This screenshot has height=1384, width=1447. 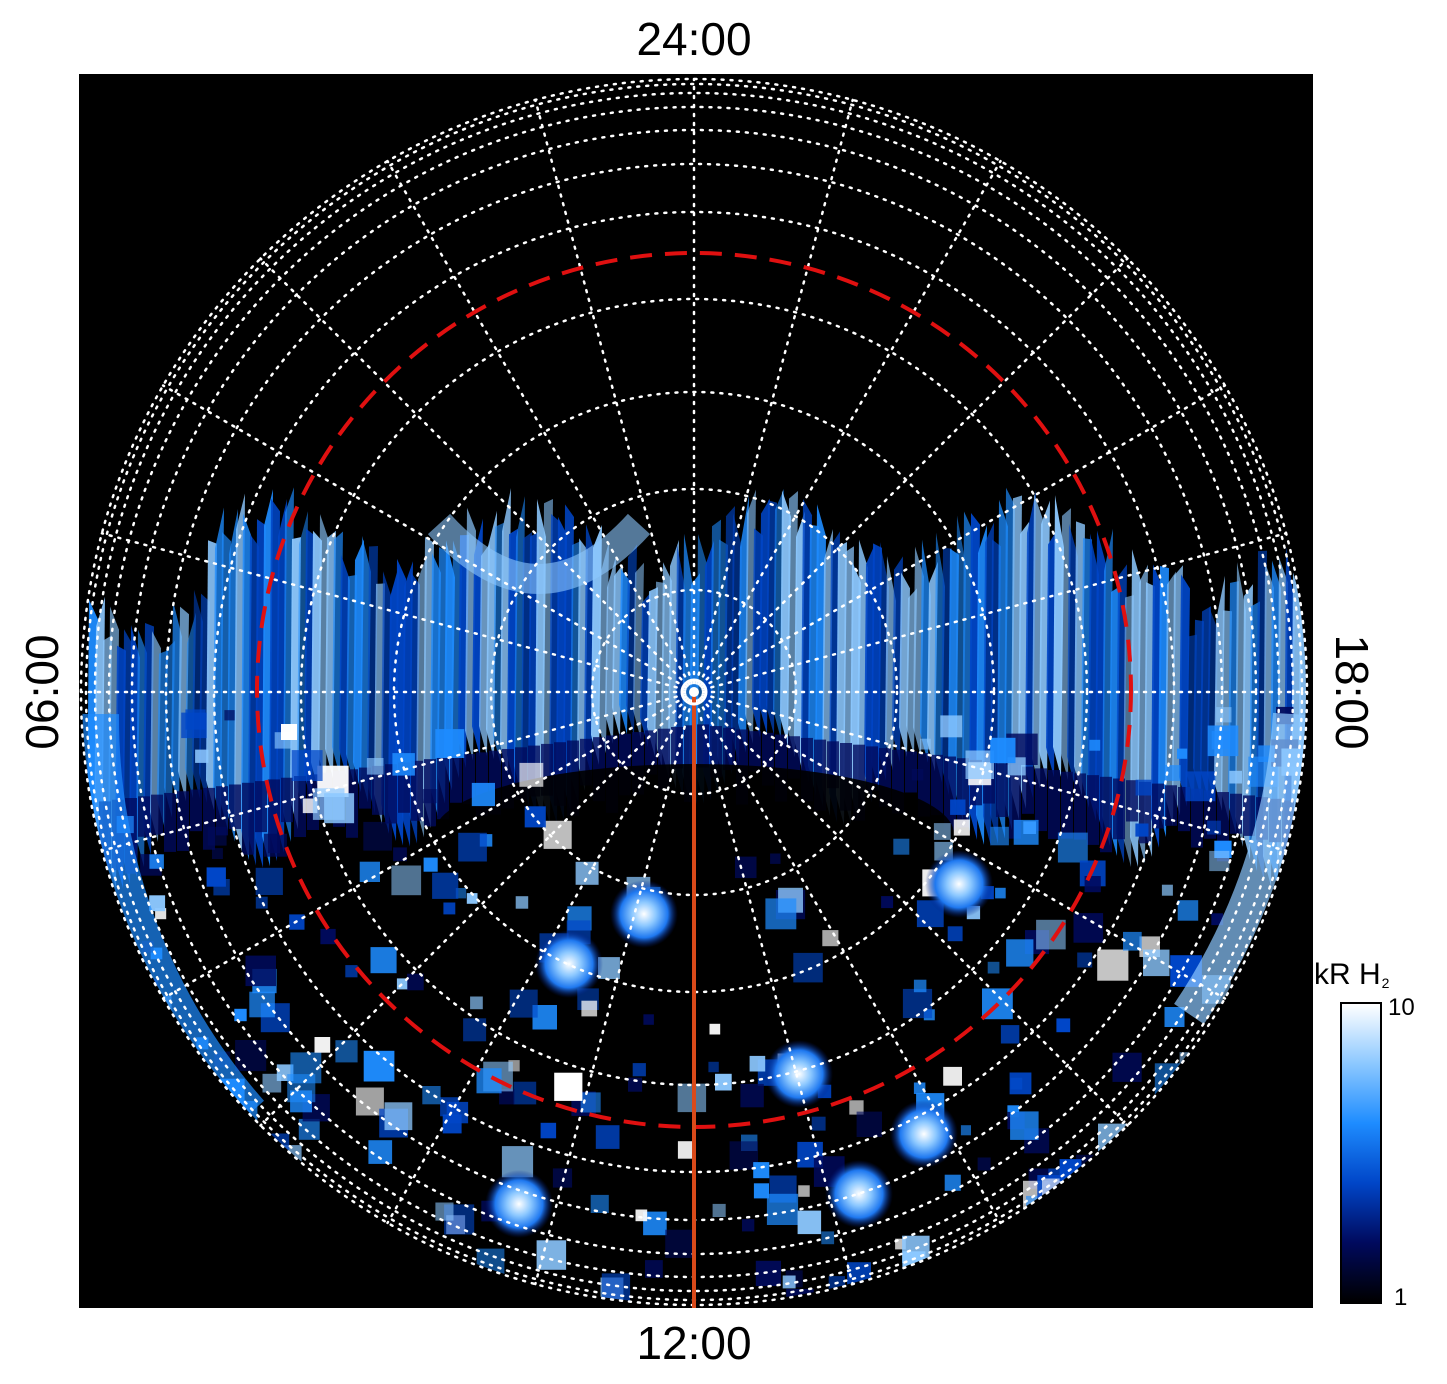 I want to click on colorbar-title-text: kR H, so click(x=1347, y=974).